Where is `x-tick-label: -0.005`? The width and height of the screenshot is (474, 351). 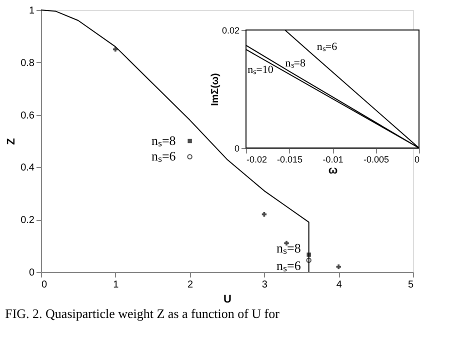 x-tick-label: -0.005 is located at coordinates (376, 159).